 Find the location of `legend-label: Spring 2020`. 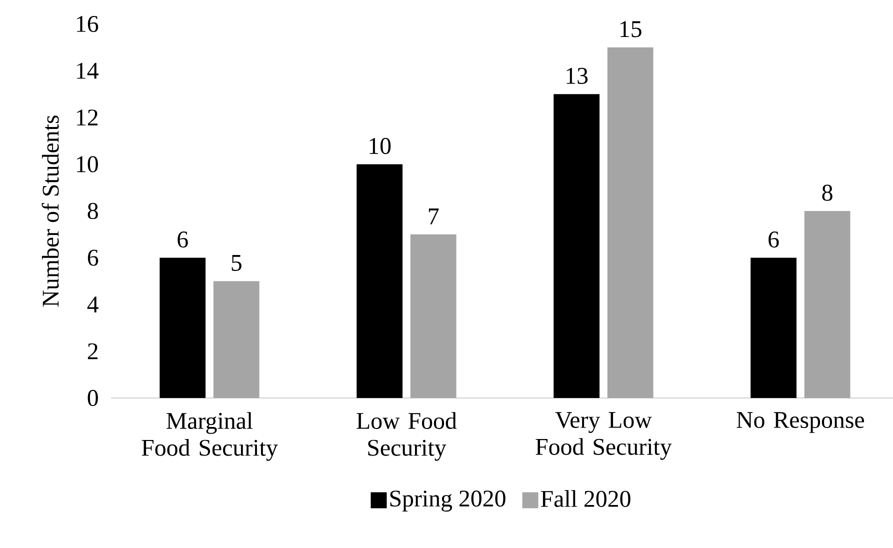

legend-label: Spring 2020 is located at coordinates (448, 501).